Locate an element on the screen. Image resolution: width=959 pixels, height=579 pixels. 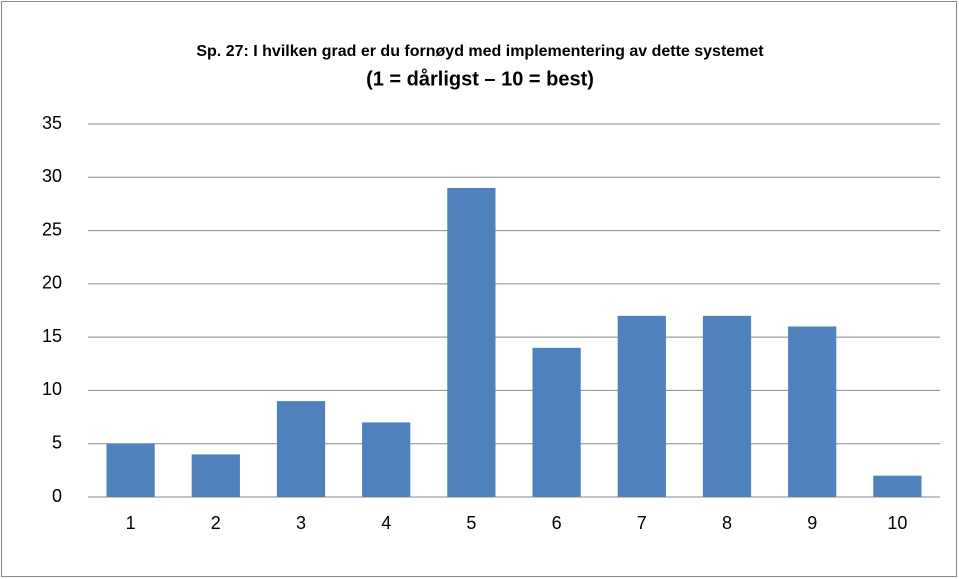
x-tick-label: 1 is located at coordinates (131, 523).